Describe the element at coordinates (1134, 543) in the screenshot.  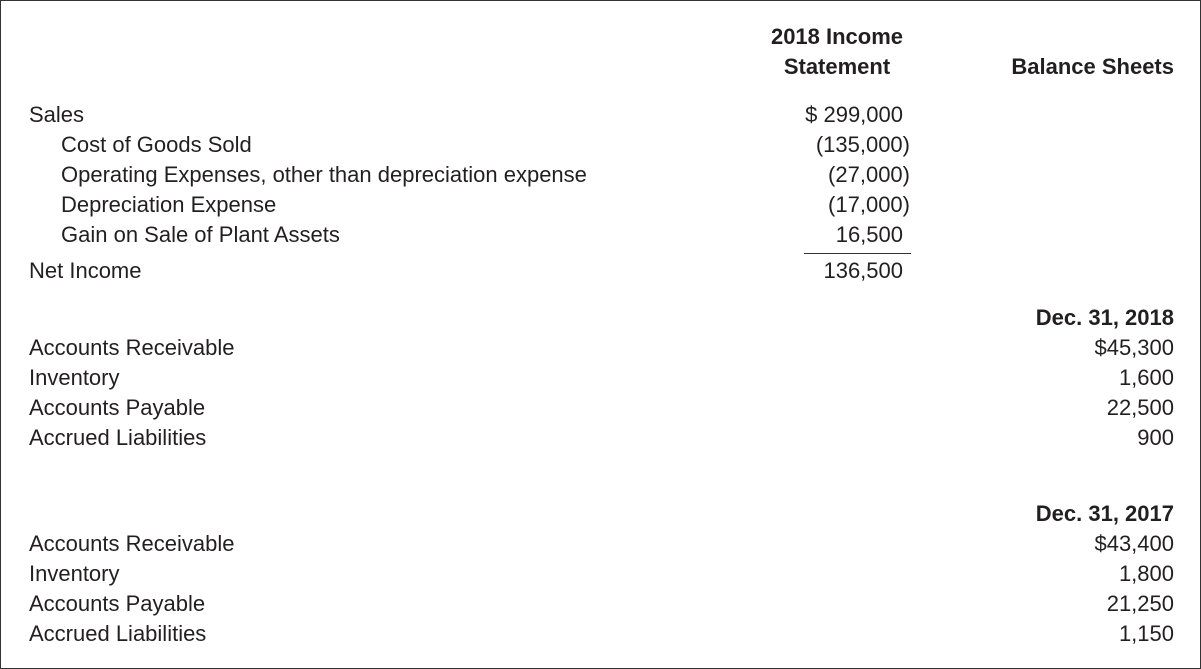
I see `balance-row-value: $43,400` at that location.